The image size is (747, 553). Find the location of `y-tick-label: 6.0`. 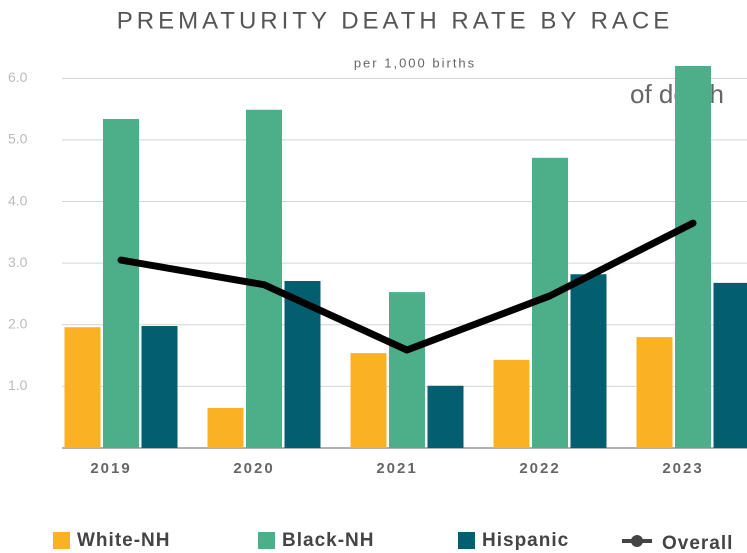

y-tick-label: 6.0 is located at coordinates (18, 77).